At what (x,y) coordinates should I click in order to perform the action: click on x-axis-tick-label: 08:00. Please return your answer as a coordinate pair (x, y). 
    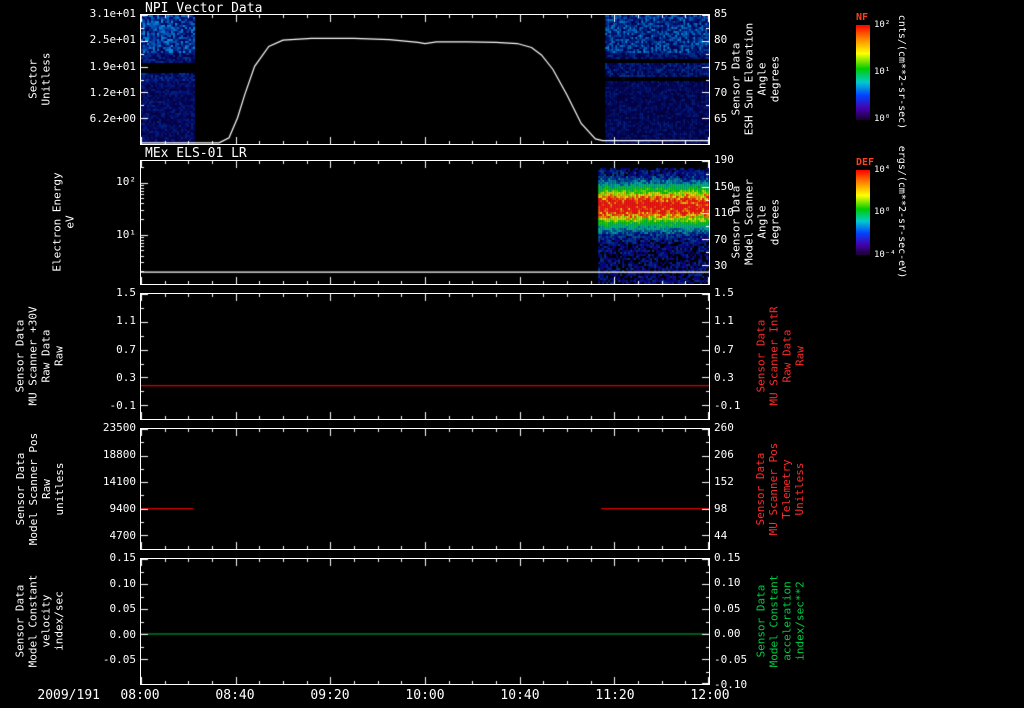
    Looking at the image, I should click on (140, 695).